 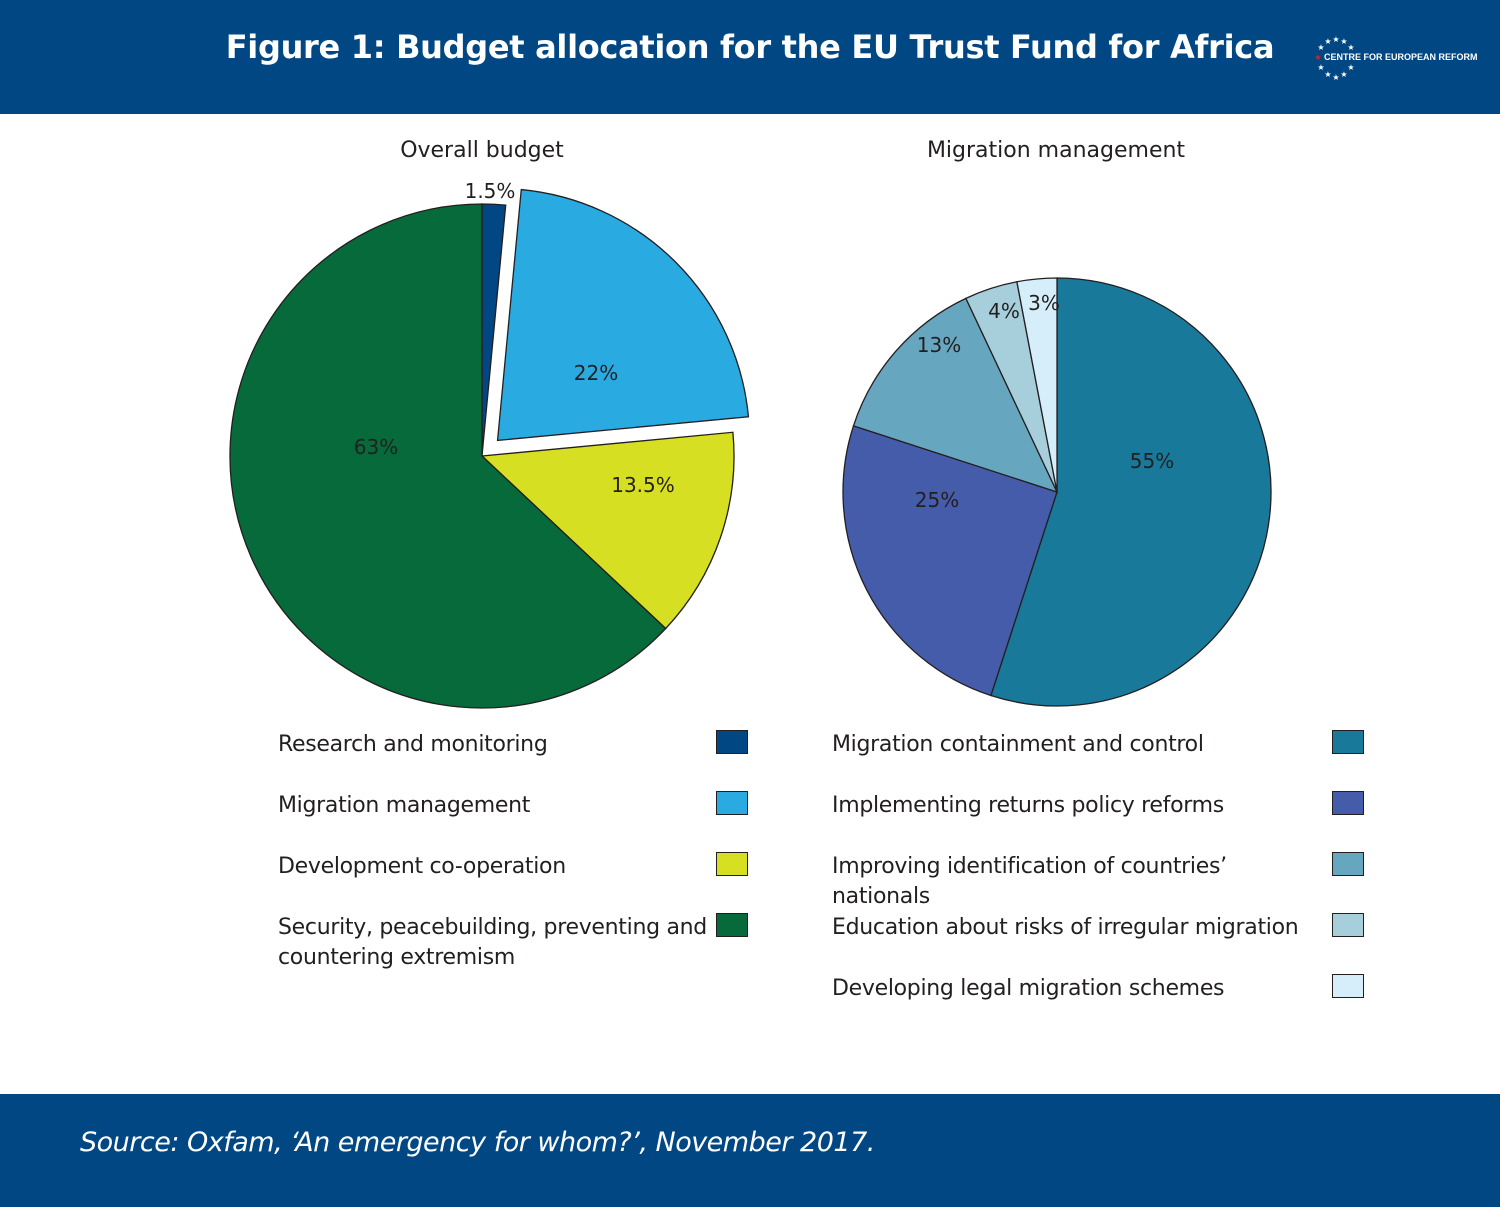 What do you see at coordinates (955, 395) in the screenshot?
I see `pie-slice-improving-identification-of-countries-nationals` at bounding box center [955, 395].